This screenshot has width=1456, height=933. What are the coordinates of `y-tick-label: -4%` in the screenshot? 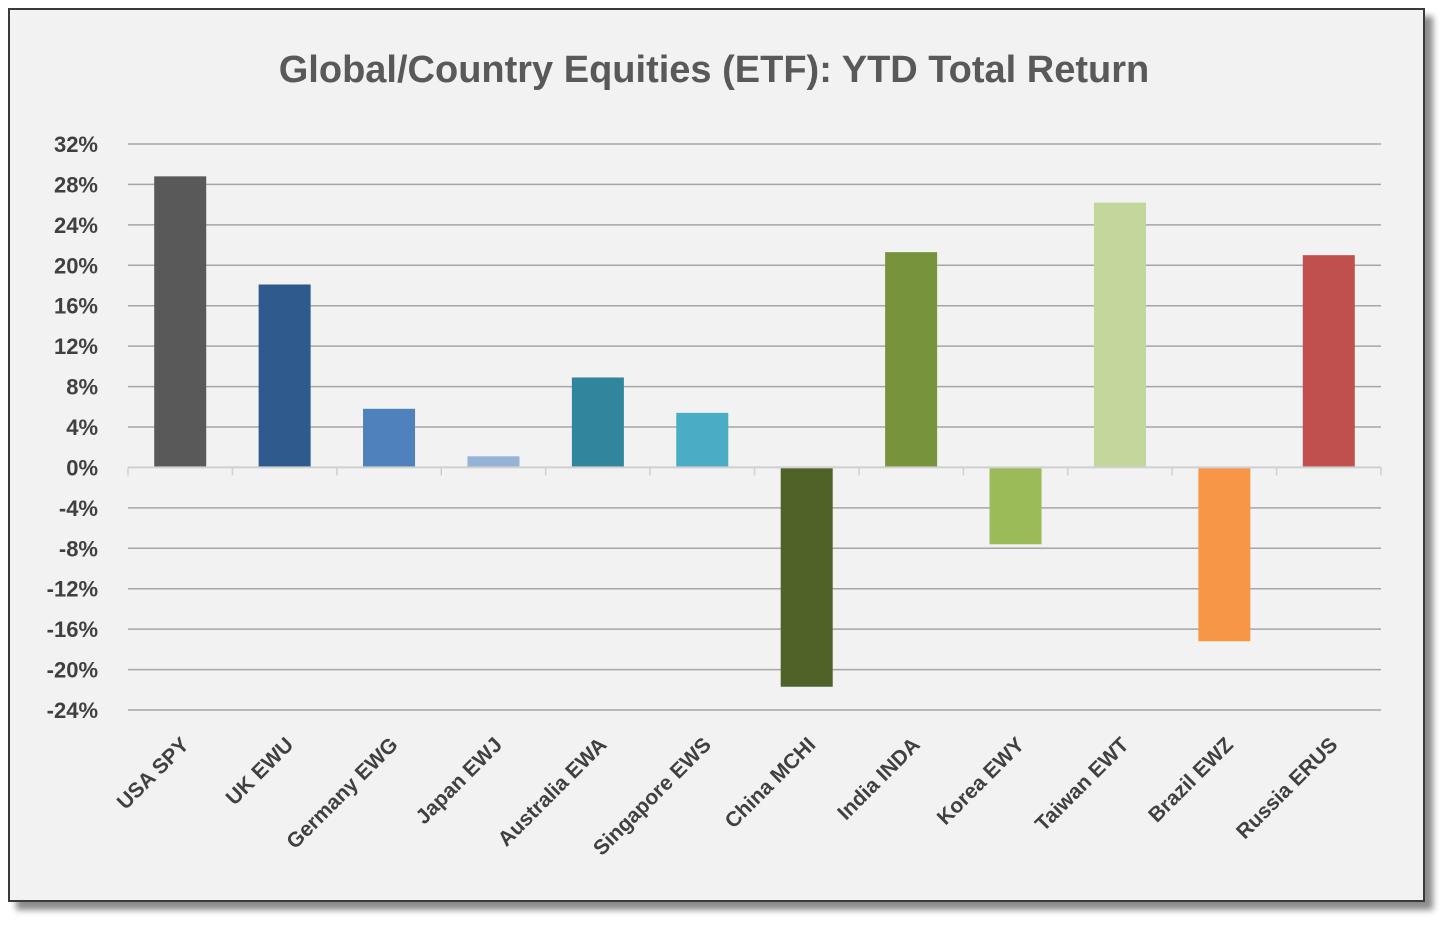 It's located at (78, 508).